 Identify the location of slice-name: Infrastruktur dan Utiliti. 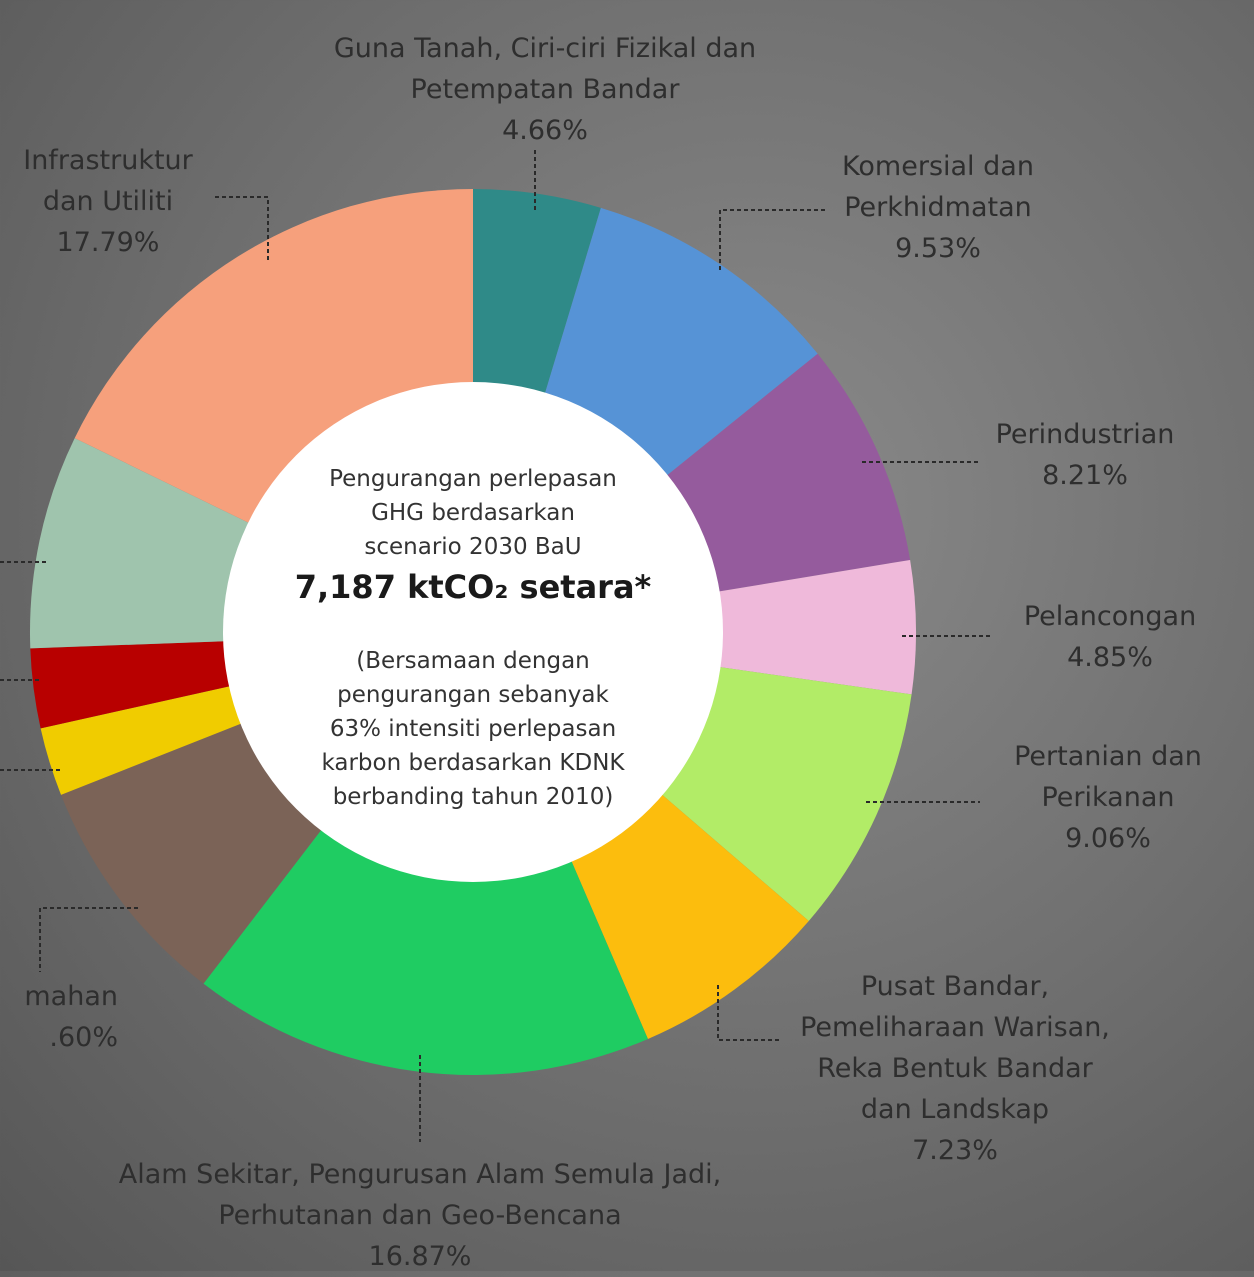
(108, 181).